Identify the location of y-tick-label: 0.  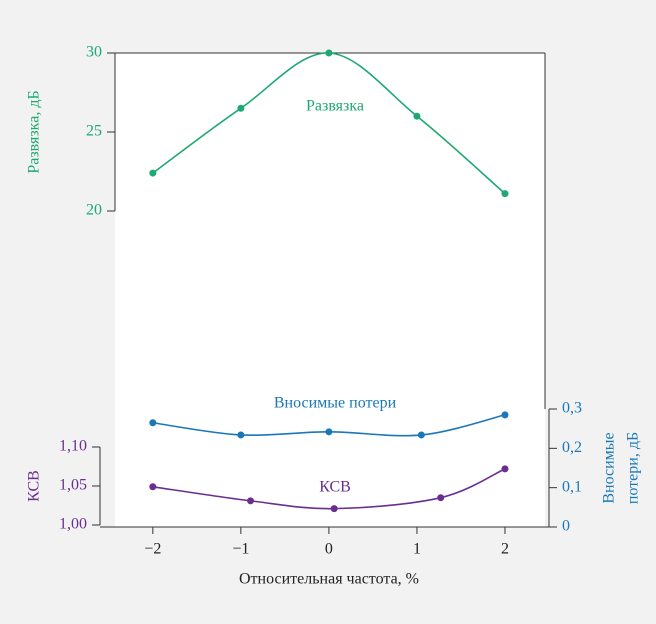
(566, 526).